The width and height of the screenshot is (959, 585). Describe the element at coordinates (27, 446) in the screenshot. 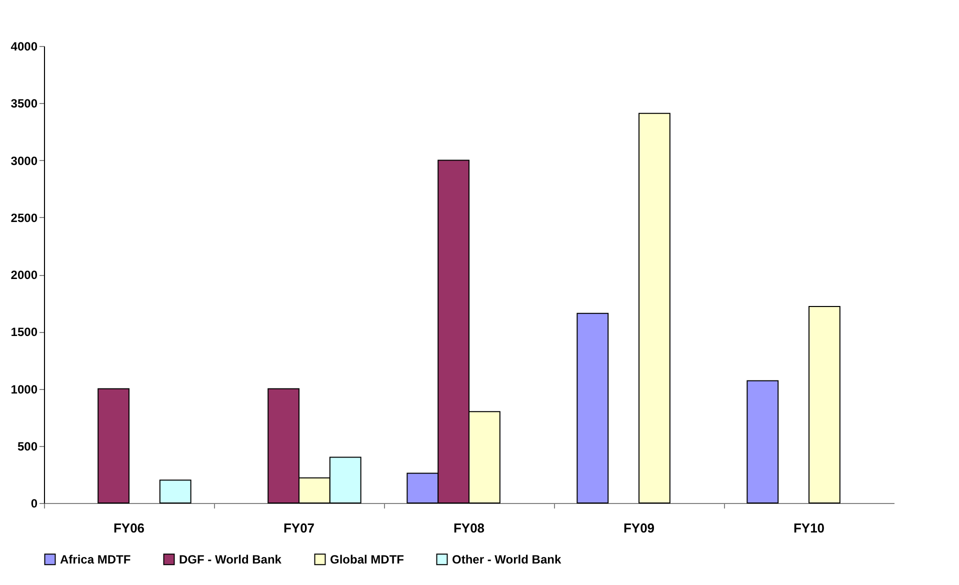

I see `y-tick-label: 500` at that location.